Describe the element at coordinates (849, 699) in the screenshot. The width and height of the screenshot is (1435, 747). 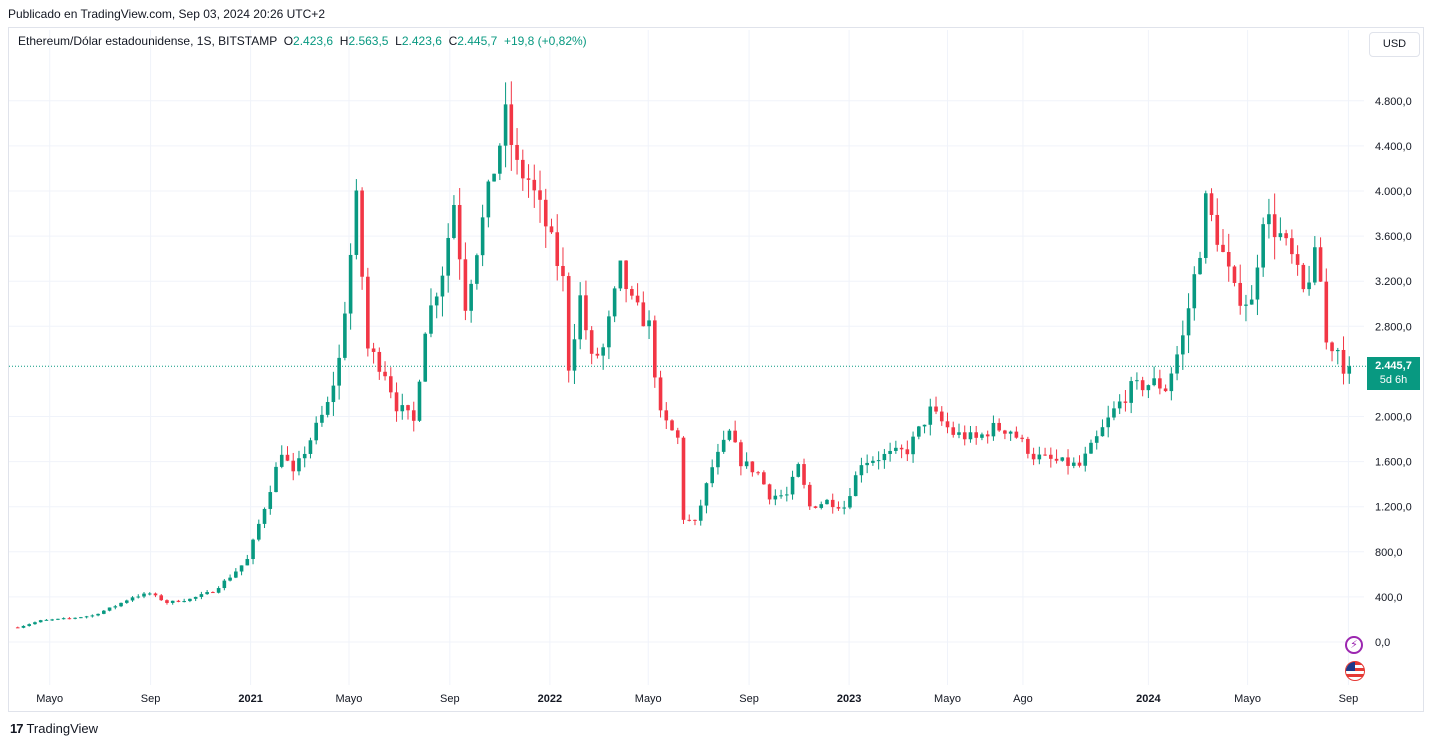
I see `x-tick-label: 2023` at that location.